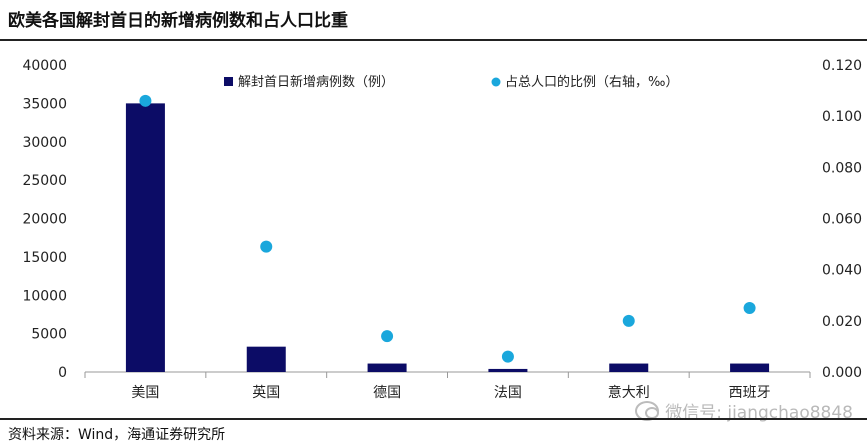  I want to click on title-divider, so click(433, 40).